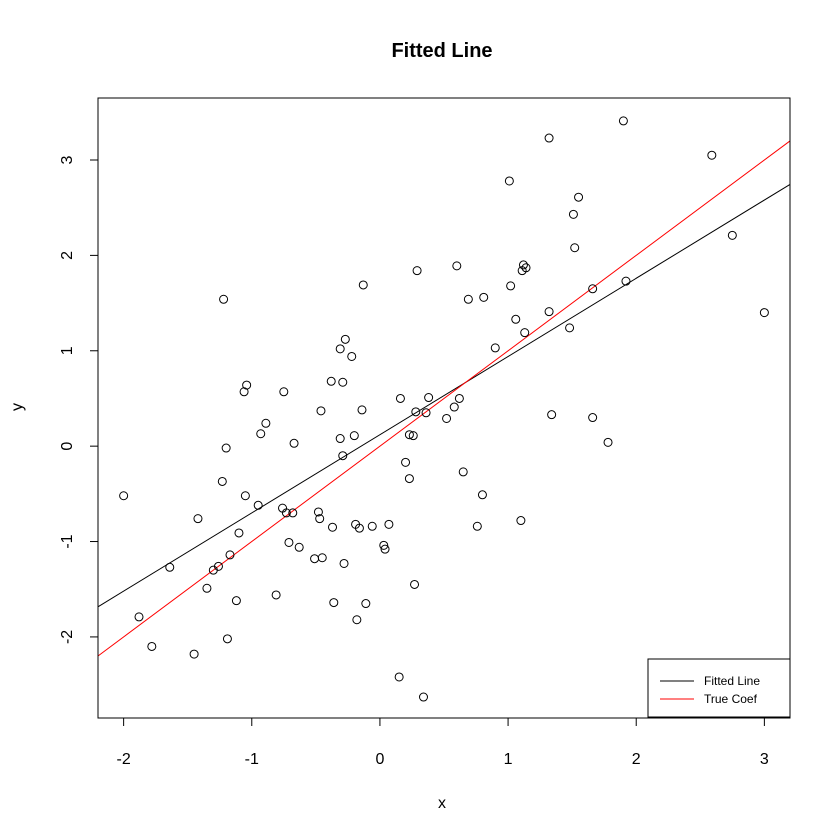 The width and height of the screenshot is (840, 840). I want to click on x-axis-label: x, so click(442, 803).